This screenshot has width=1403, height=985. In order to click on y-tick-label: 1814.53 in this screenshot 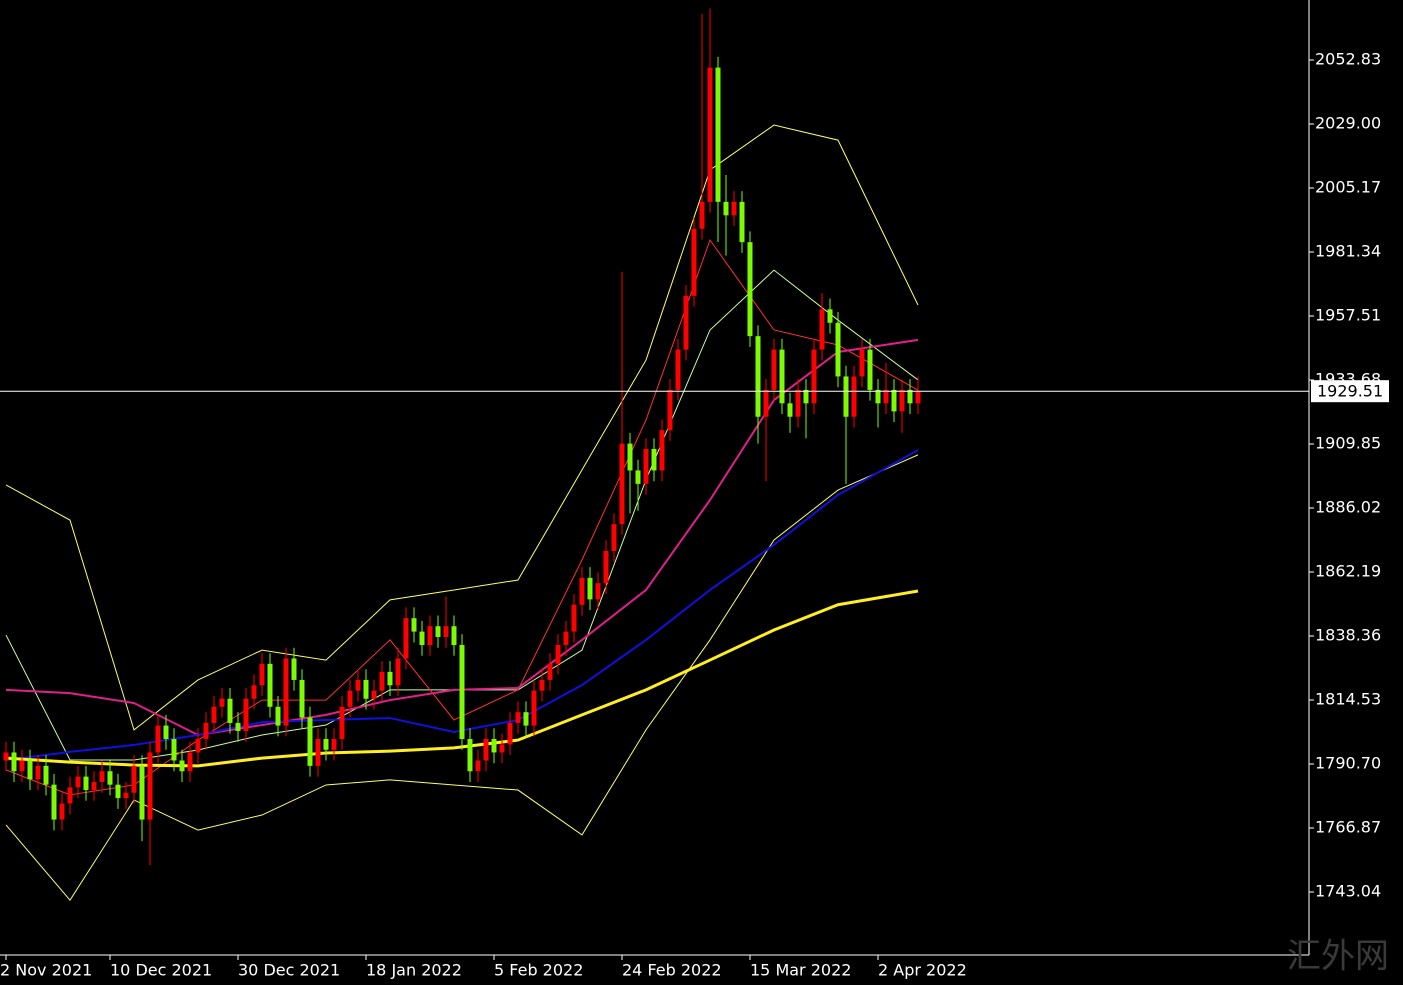, I will do `click(1348, 698)`.